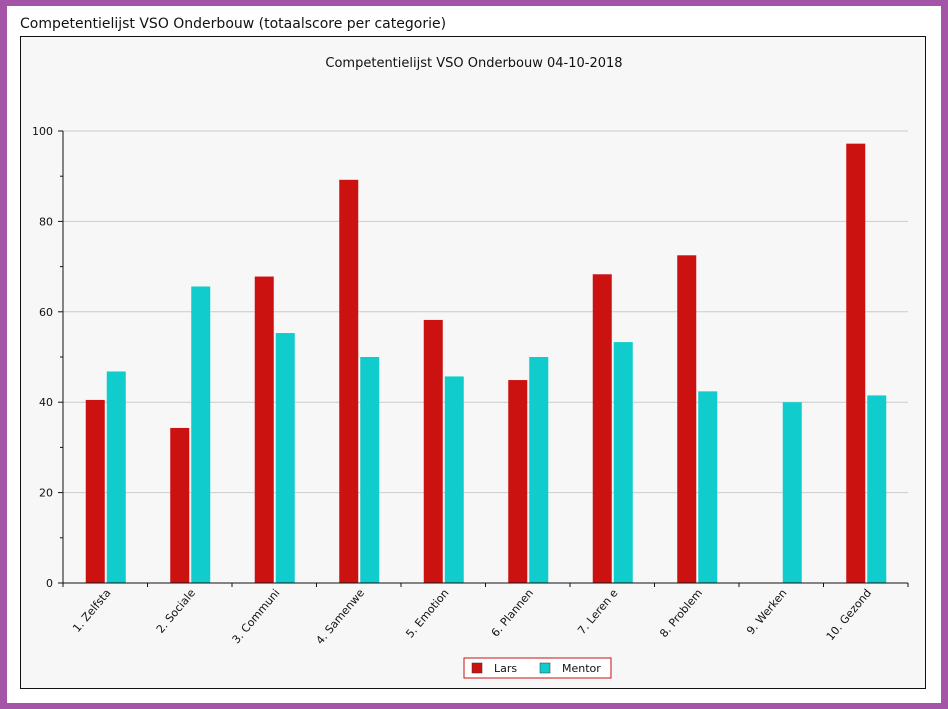 Image resolution: width=948 pixels, height=709 pixels. Describe the element at coordinates (42, 131) in the screenshot. I see `y-tick-label: 100` at that location.